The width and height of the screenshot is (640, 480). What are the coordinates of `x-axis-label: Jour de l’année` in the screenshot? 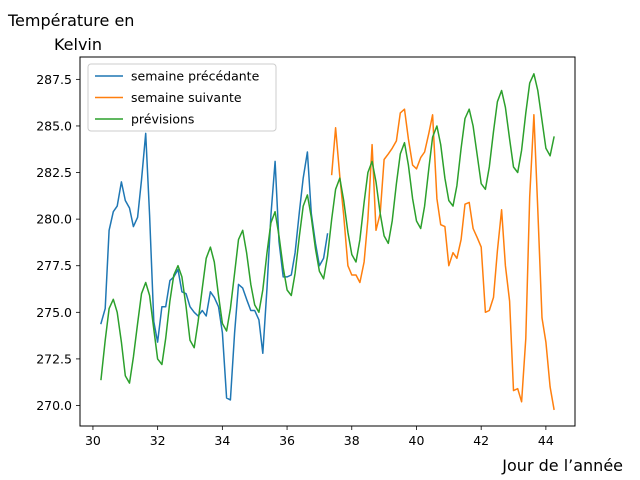 It's located at (562, 465).